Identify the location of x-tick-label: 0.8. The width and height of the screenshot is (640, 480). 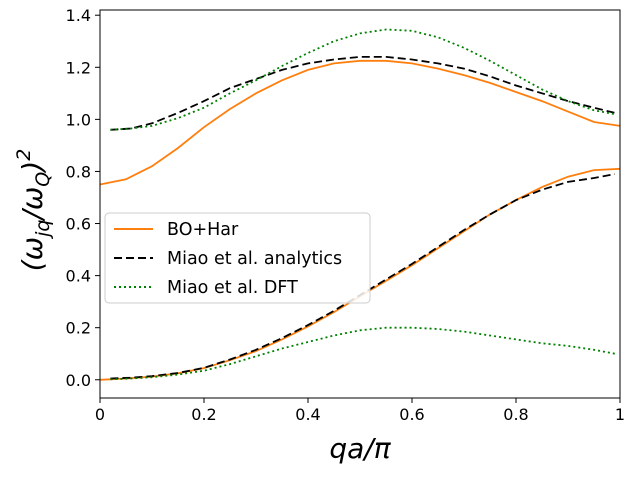
(515, 414).